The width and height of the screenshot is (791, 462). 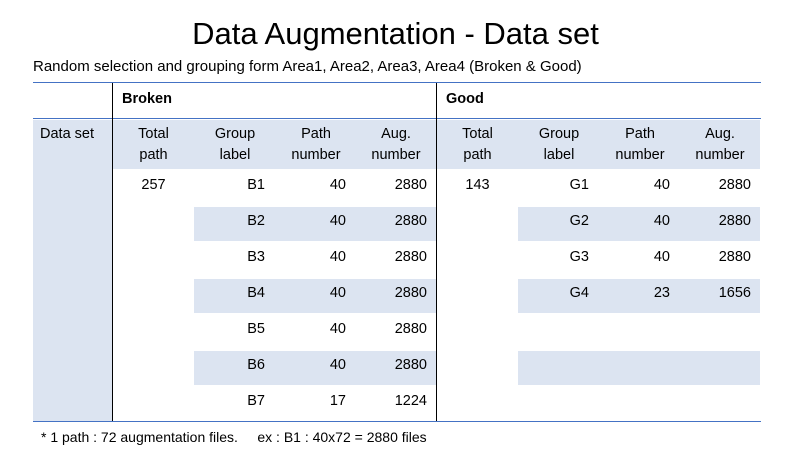 What do you see at coordinates (410, 401) in the screenshot?
I see `broken-row-7-aug: 1224` at bounding box center [410, 401].